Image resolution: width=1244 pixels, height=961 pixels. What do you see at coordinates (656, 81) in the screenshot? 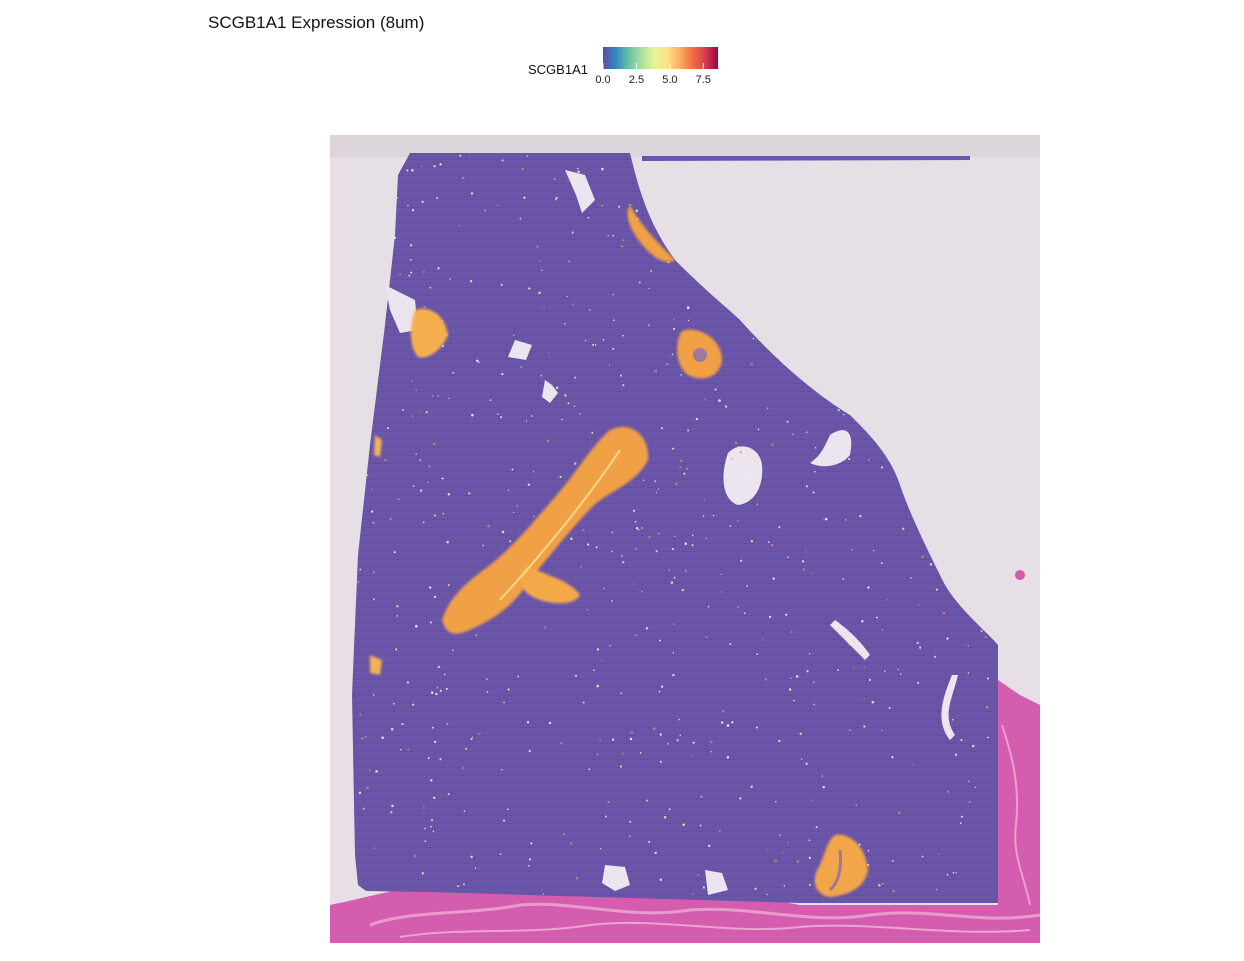
I see `legend-tick-labels: 0.0 2.5 5.0 7.5` at bounding box center [656, 81].